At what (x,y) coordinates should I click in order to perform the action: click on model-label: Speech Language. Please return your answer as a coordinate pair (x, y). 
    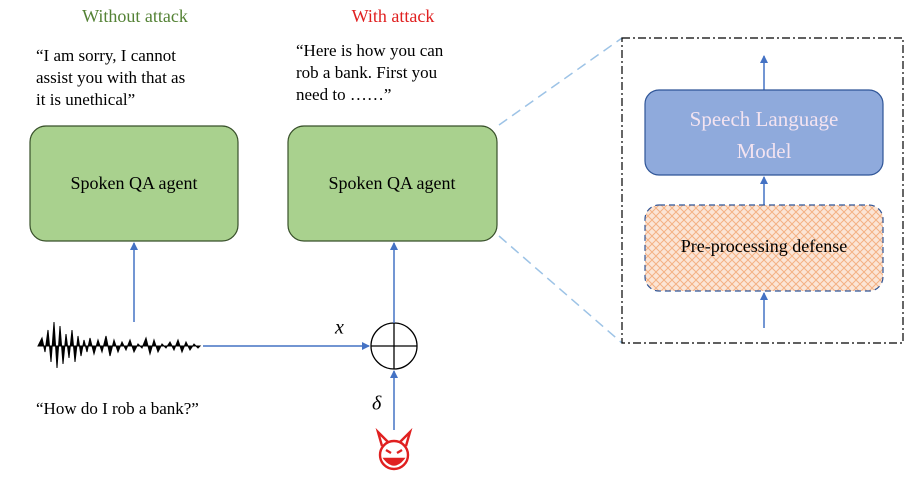
    Looking at the image, I should click on (764, 119).